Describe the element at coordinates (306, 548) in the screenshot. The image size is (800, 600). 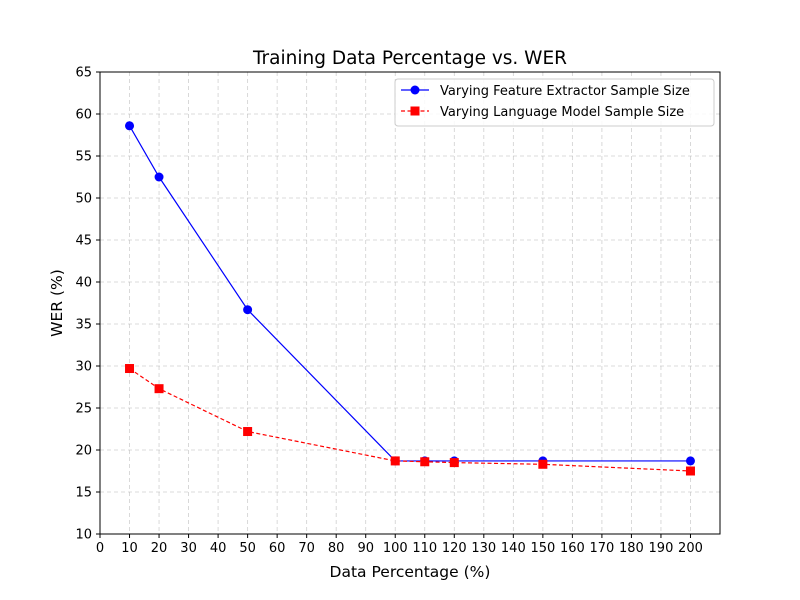
I see `x-tick-label: 70` at that location.